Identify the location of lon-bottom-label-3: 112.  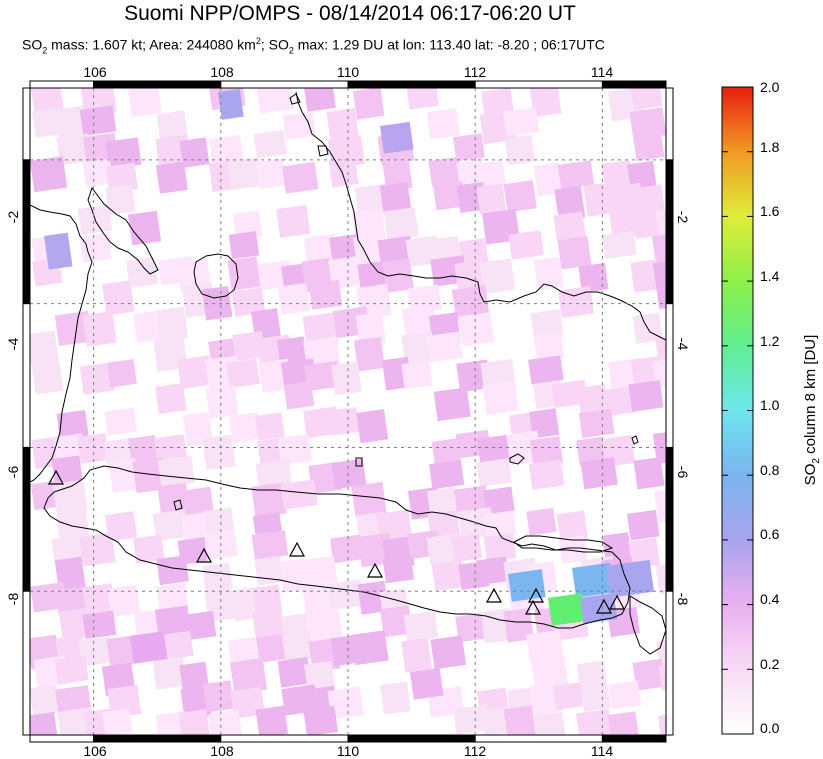
(475, 751).